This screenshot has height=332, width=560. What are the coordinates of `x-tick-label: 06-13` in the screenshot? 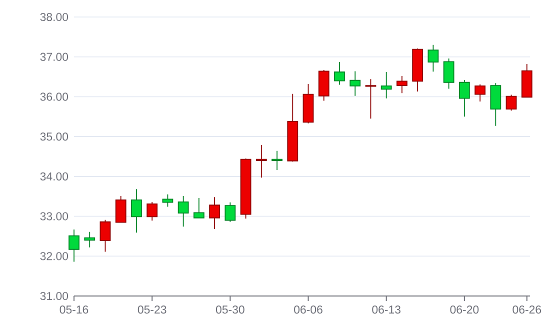 It's located at (386, 310).